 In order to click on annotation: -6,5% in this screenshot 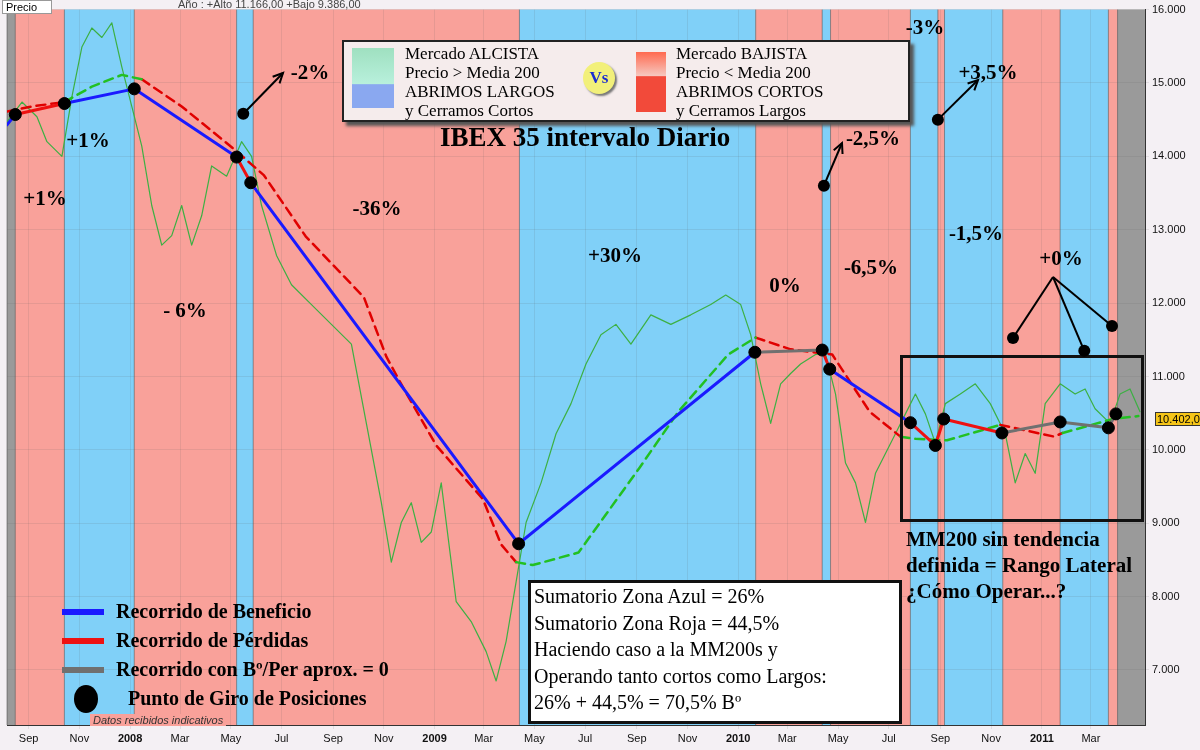, I will do `click(871, 267)`.